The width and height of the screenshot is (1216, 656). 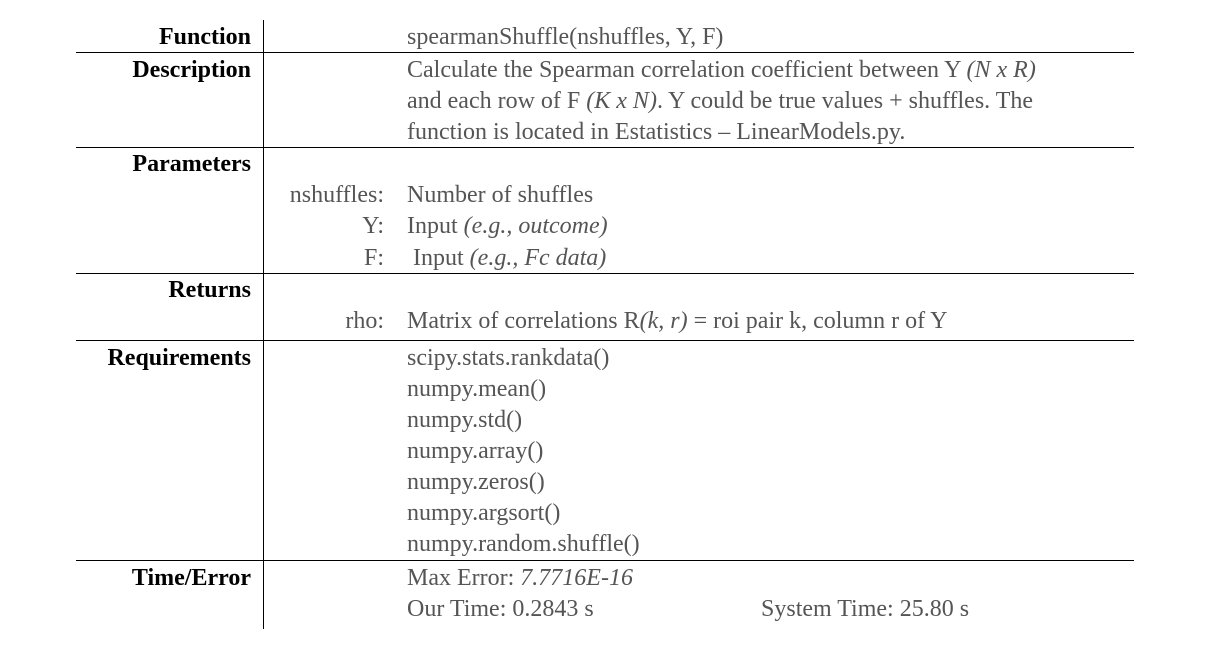 What do you see at coordinates (576, 578) in the screenshot?
I see `max-error-value: 7.7716E-16` at bounding box center [576, 578].